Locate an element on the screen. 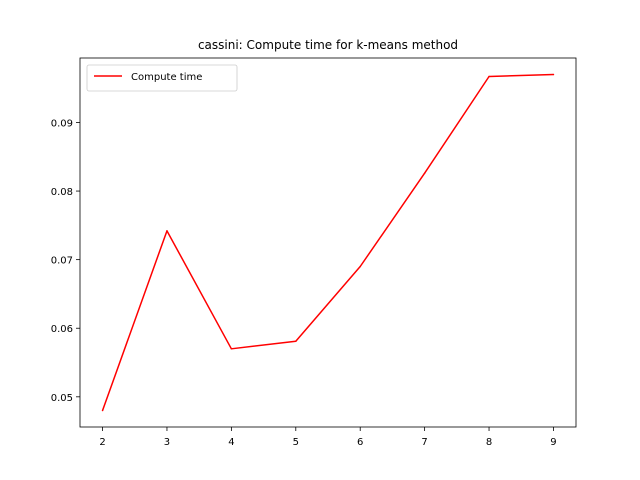 The image size is (640, 480). legend-box is located at coordinates (162, 78).